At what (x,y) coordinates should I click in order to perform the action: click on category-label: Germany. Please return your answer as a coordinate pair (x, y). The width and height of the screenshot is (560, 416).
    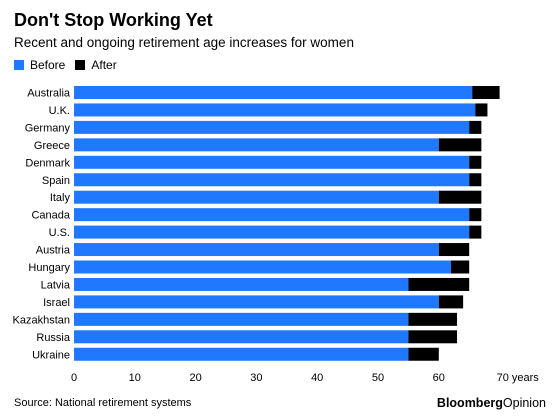
    Looking at the image, I should click on (48, 128).